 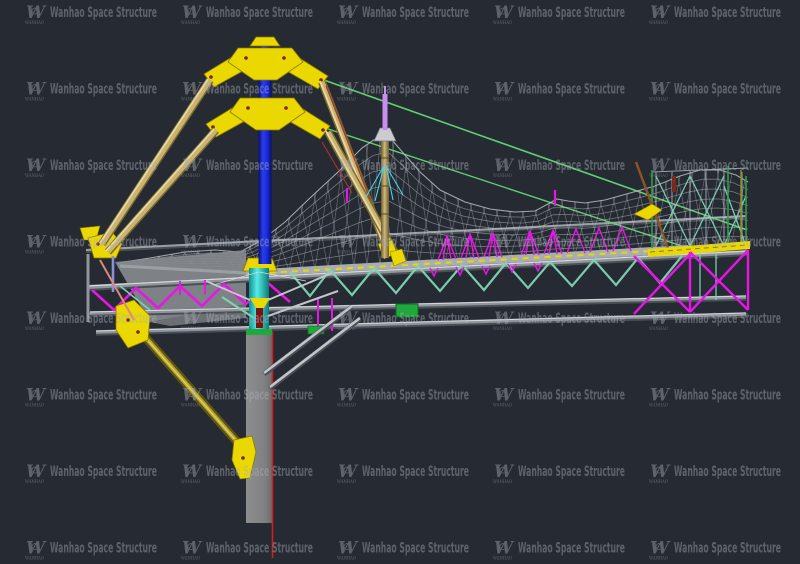 I want to click on anchor-strut-lower, so click(x=186, y=389).